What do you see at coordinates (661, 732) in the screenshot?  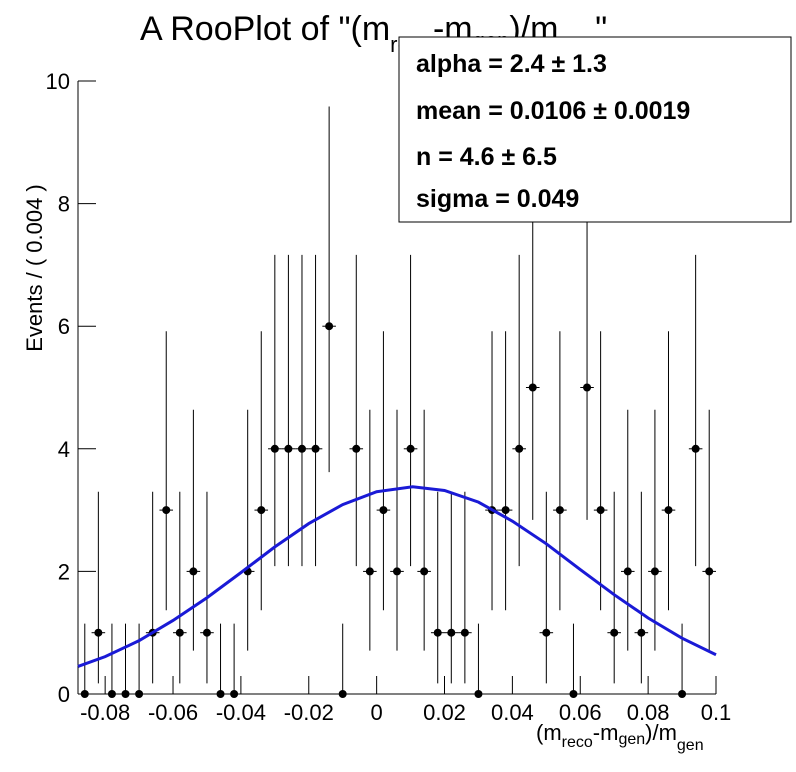 I see `x-label-part: )/m` at bounding box center [661, 732].